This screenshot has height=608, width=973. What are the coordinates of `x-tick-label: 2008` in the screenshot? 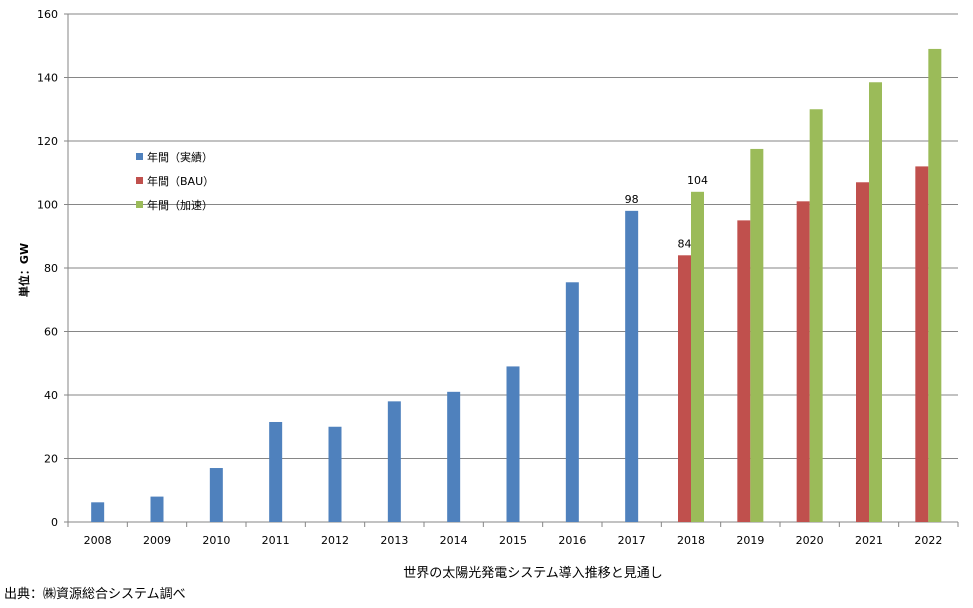 It's located at (98, 540).